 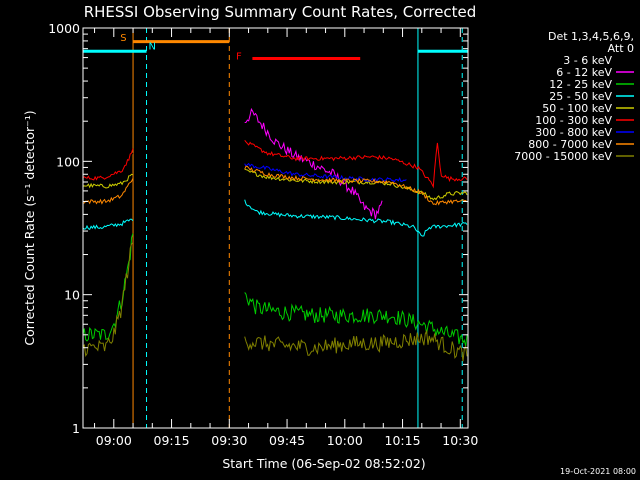 What do you see at coordinates (591, 36) in the screenshot?
I see `legend-header-line-1: Det 1,3,4,5,6,9,` at bounding box center [591, 36].